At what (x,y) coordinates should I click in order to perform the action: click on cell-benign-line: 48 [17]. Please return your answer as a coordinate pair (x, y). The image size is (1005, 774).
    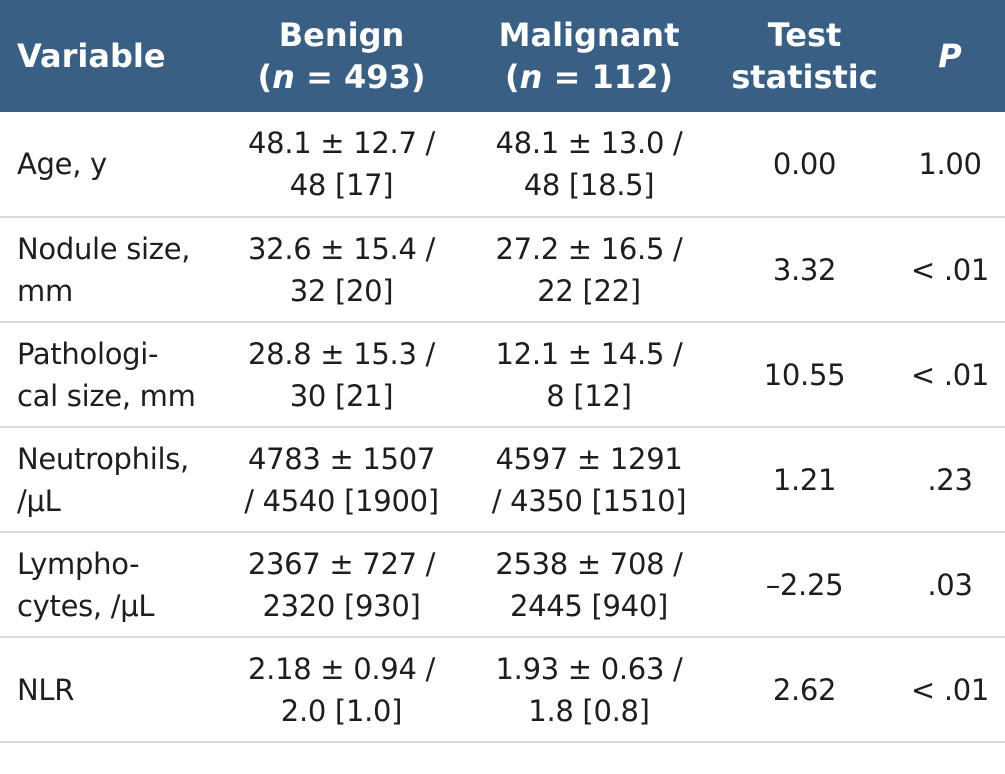
    Looking at the image, I should click on (341, 185).